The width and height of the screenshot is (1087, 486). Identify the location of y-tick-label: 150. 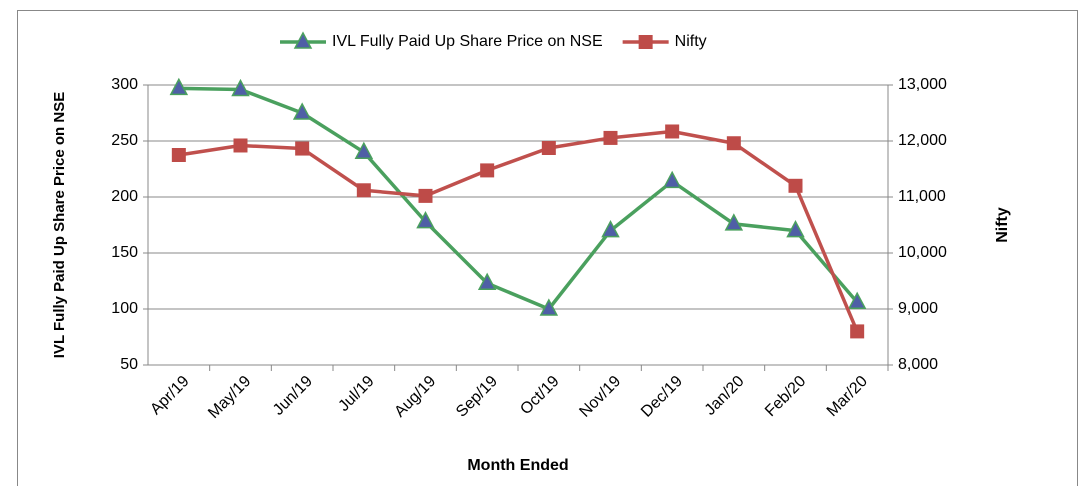
(124, 252).